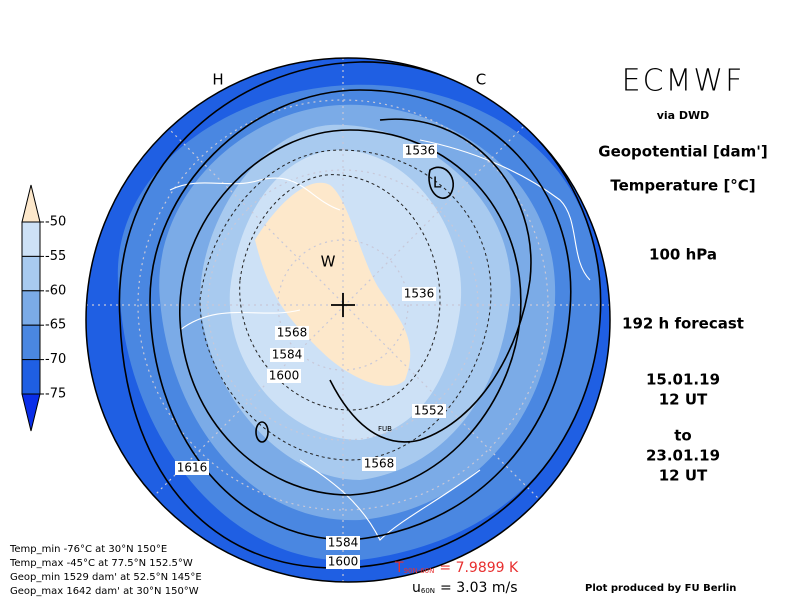 The width and height of the screenshot is (792, 612). Describe the element at coordinates (683, 380) in the screenshot. I see `date: 15.01.19` at that location.